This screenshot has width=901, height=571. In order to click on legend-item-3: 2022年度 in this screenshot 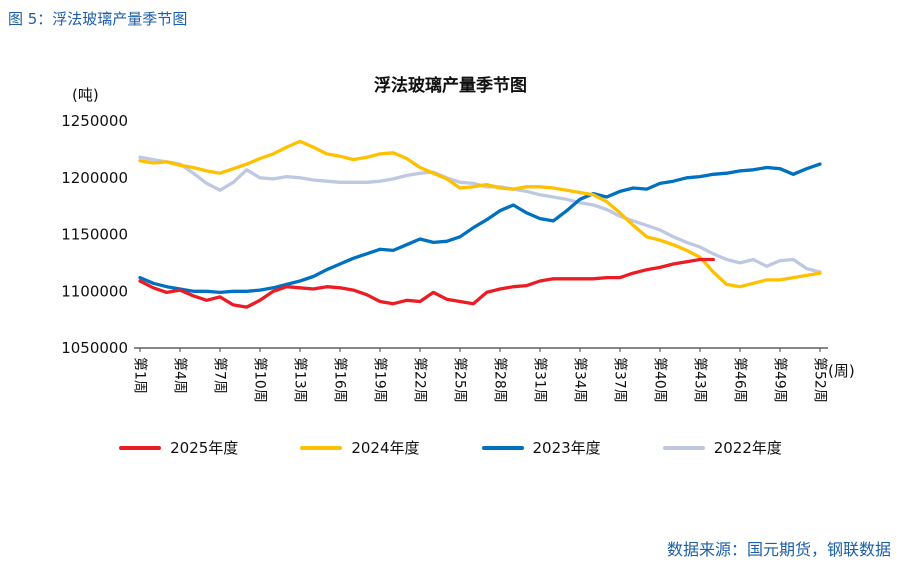, I will do `click(722, 447)`.